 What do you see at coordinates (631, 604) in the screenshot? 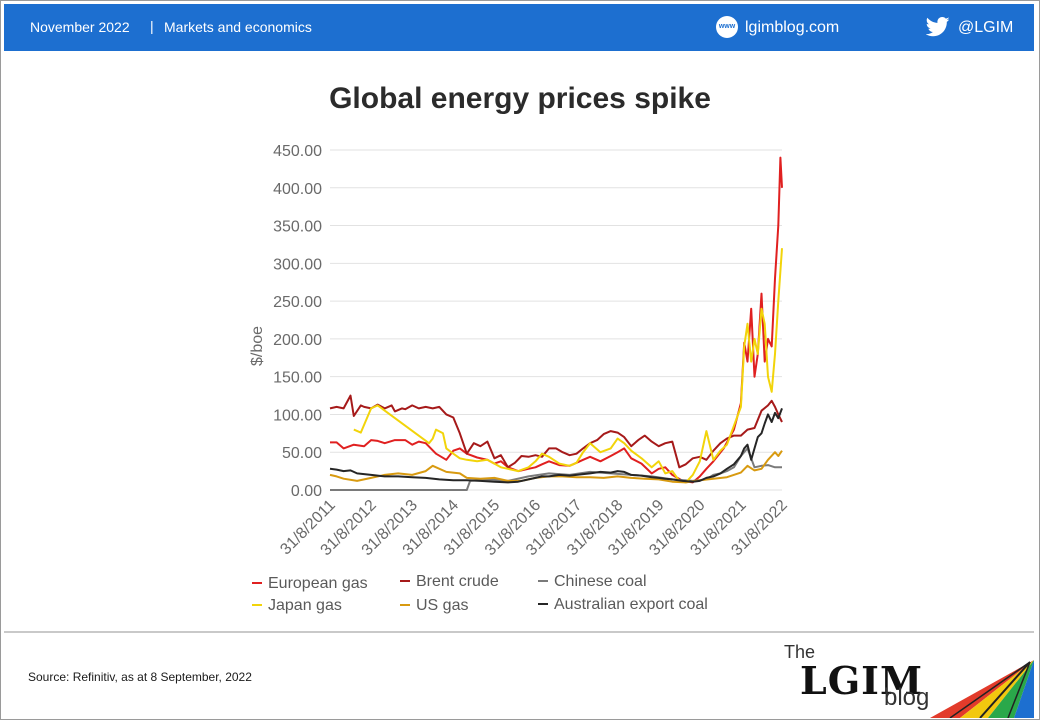
I see `legend-label: Australian export coal` at bounding box center [631, 604].